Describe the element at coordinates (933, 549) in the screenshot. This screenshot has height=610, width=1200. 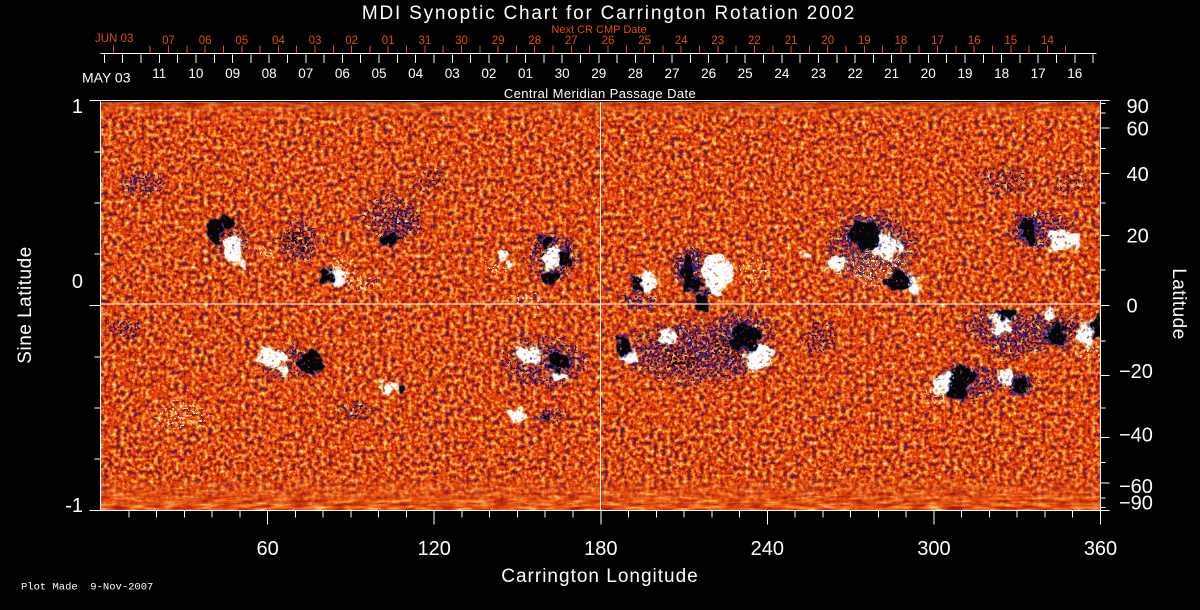
I see `svg-text: 300` at that location.